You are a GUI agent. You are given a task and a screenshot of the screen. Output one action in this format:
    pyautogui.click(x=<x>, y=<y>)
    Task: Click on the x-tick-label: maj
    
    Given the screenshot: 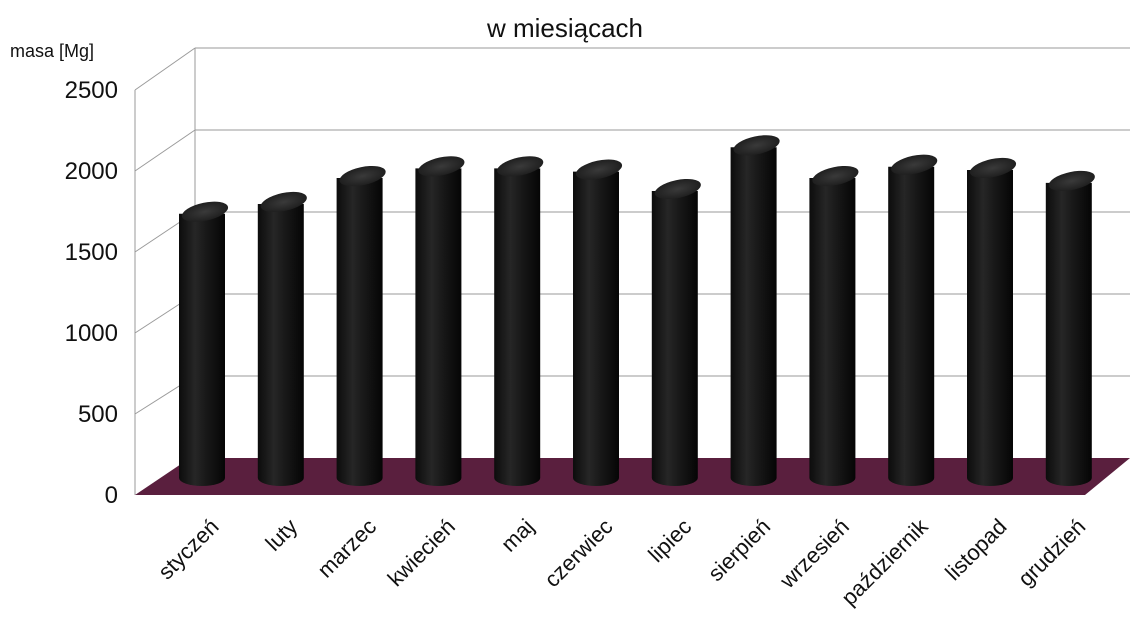 What is the action you would take?
    pyautogui.click(x=517, y=535)
    